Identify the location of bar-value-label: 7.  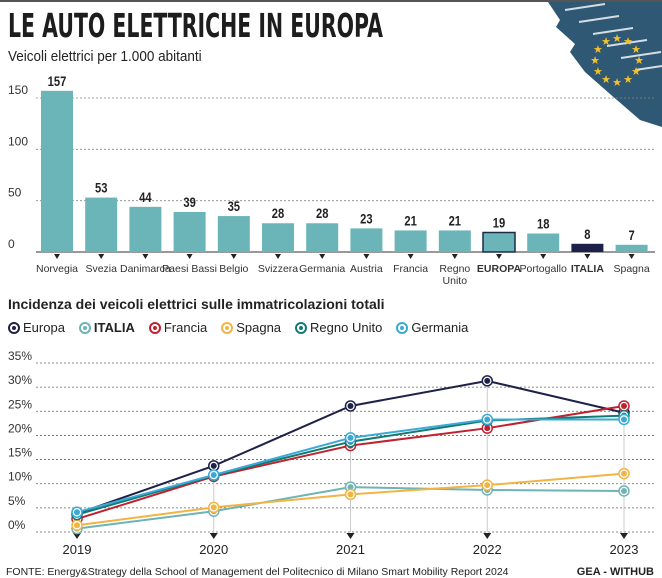
(631, 235).